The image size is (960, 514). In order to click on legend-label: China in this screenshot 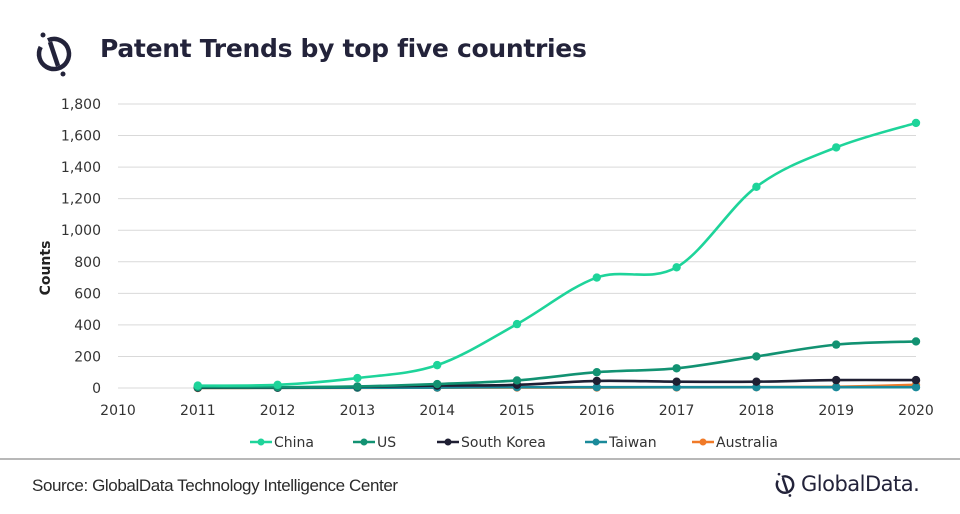, I will do `click(294, 443)`.